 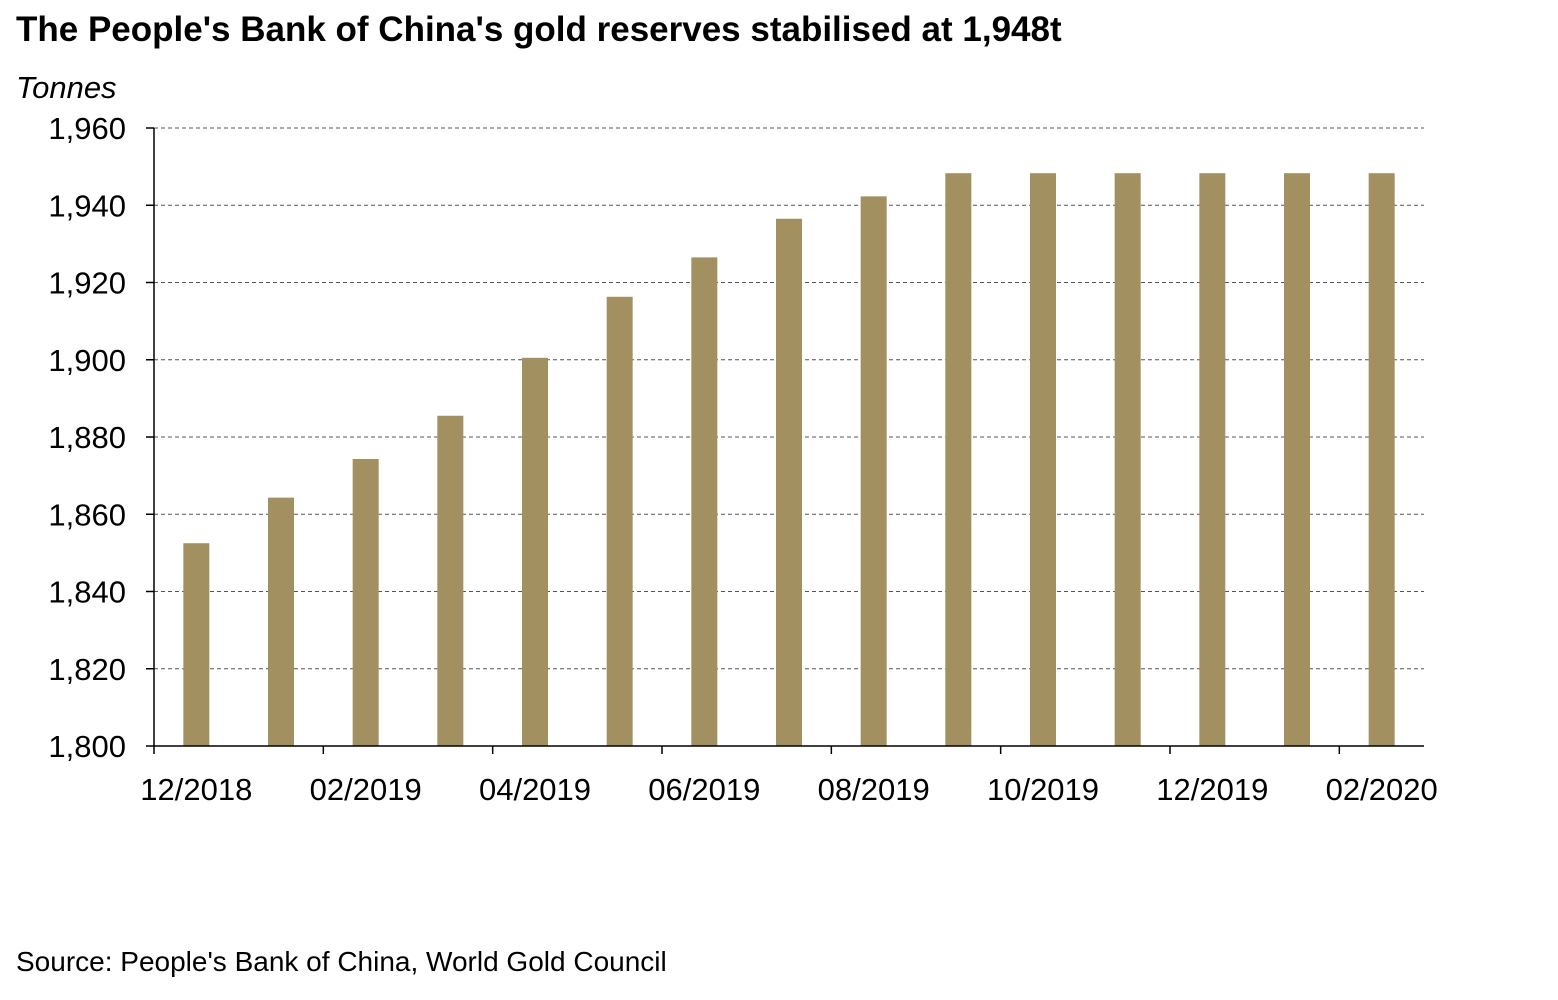 What do you see at coordinates (366, 789) in the screenshot?
I see `x-tick-label-02-2019: 02/2019` at bounding box center [366, 789].